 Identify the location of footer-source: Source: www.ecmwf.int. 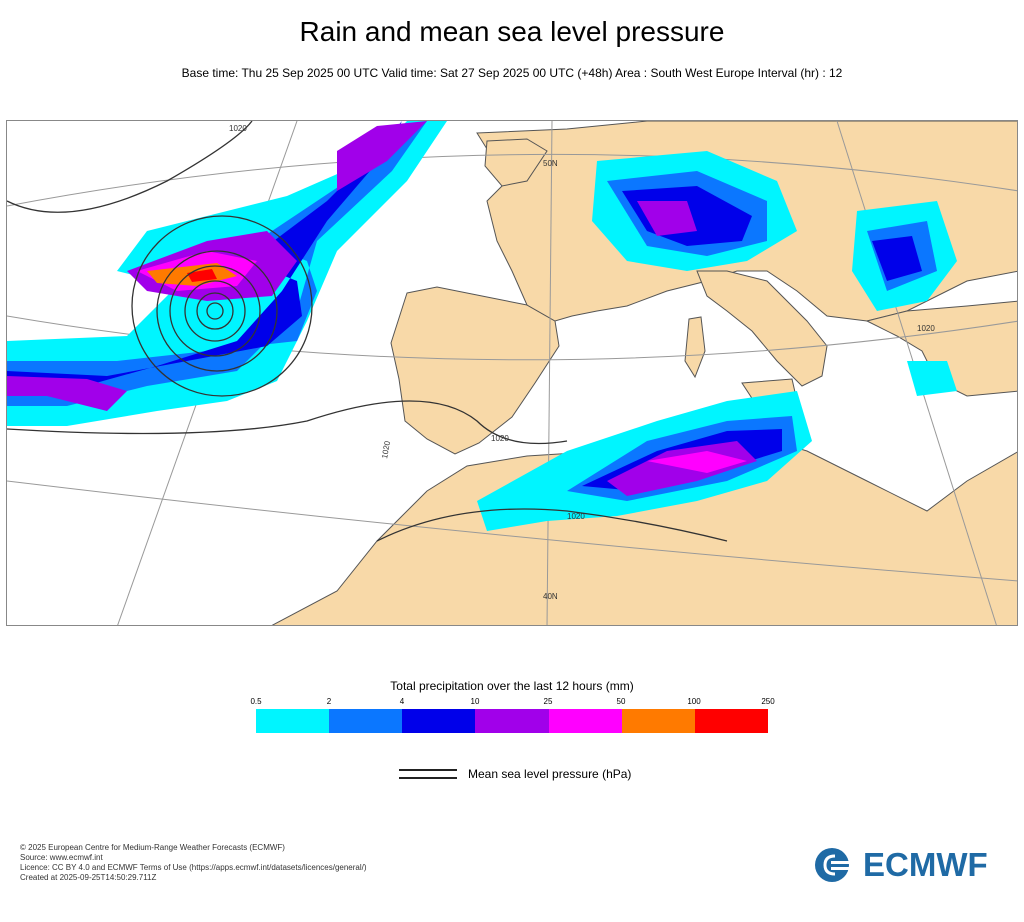
(61, 857).